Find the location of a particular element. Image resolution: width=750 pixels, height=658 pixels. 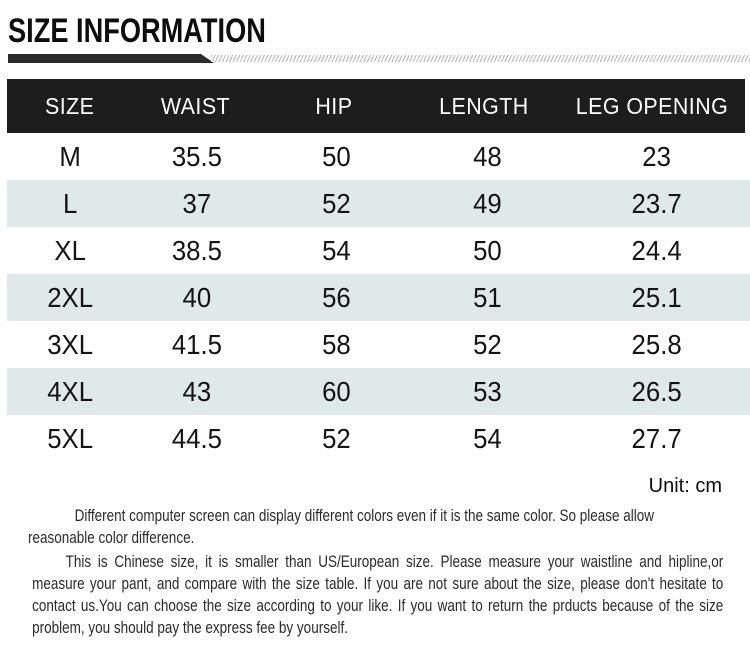

table-cell: 5XL is located at coordinates (70, 438).